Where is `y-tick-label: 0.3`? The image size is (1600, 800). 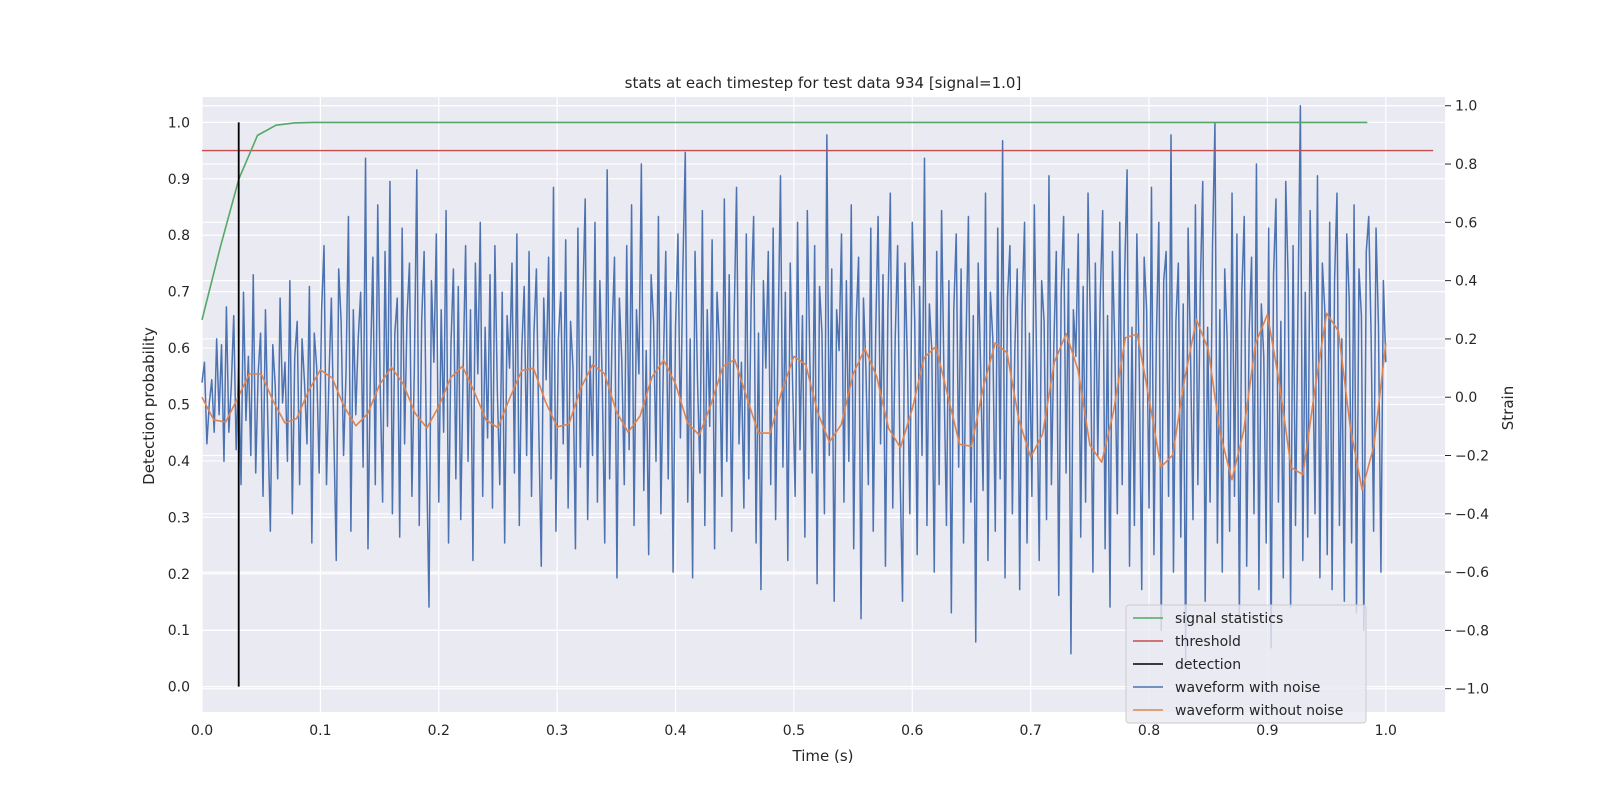 y-tick-label: 0.3 is located at coordinates (179, 518).